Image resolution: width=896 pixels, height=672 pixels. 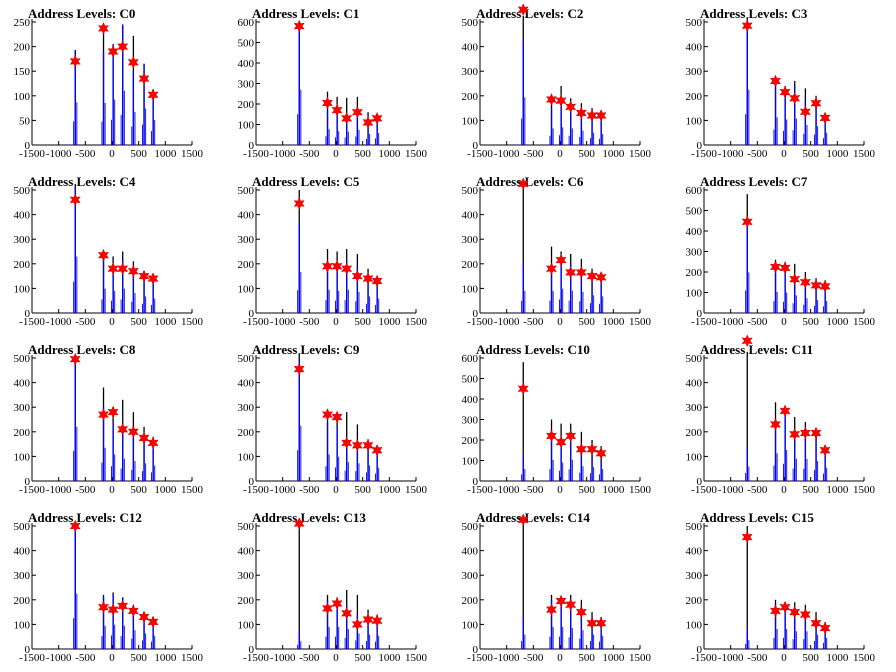 I want to click on chart-title: Address Levels: C9, so click(x=306, y=349).